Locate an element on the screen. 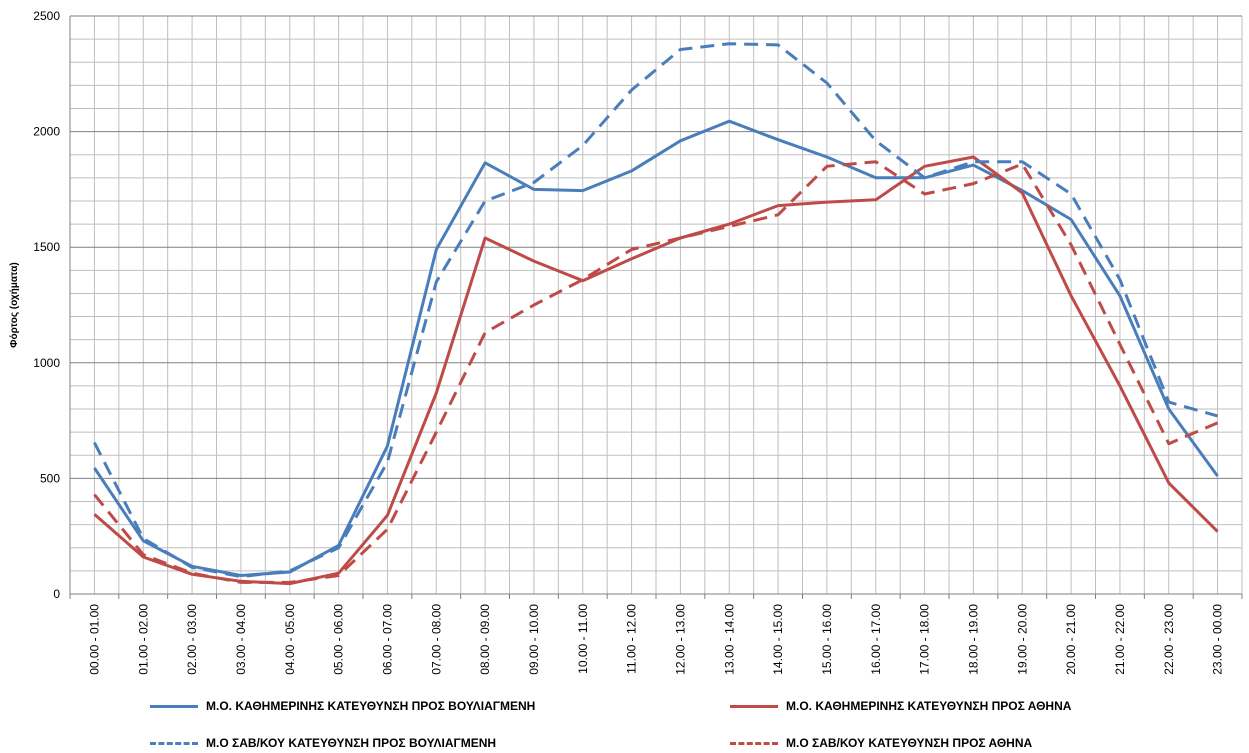  y-tick-label: 2000 is located at coordinates (46, 132).